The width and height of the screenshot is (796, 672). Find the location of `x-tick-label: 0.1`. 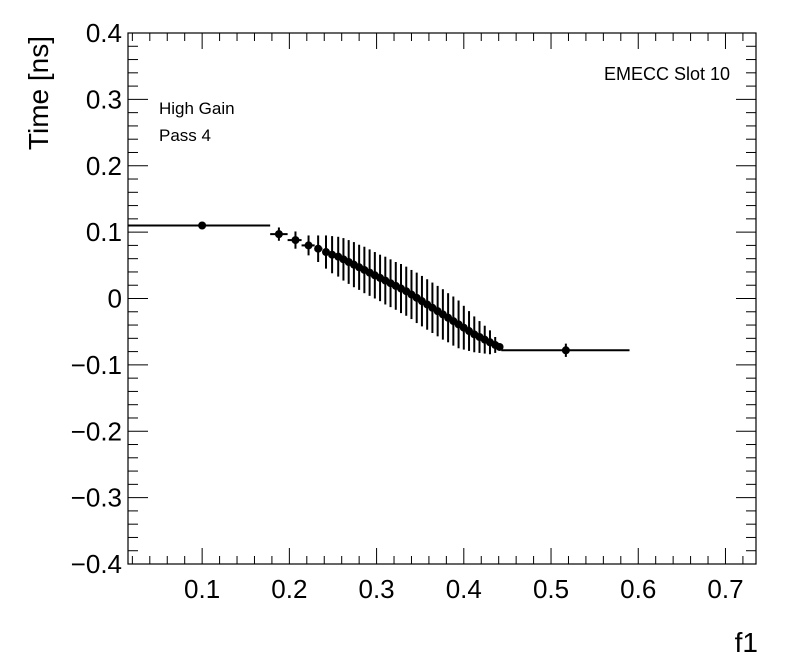

x-tick-label: 0.1 is located at coordinates (202, 589).